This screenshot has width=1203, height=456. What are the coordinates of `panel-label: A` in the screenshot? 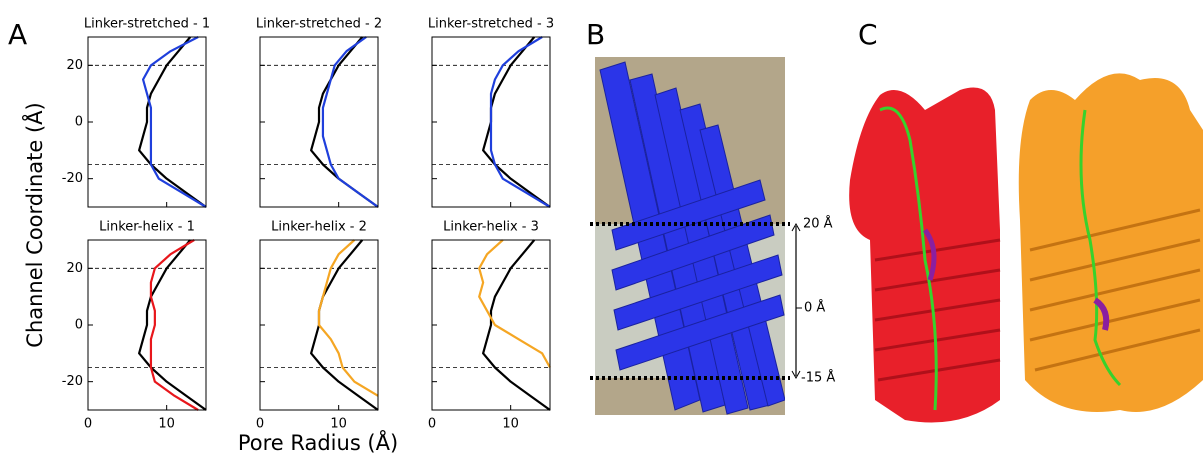 It's located at (17, 34).